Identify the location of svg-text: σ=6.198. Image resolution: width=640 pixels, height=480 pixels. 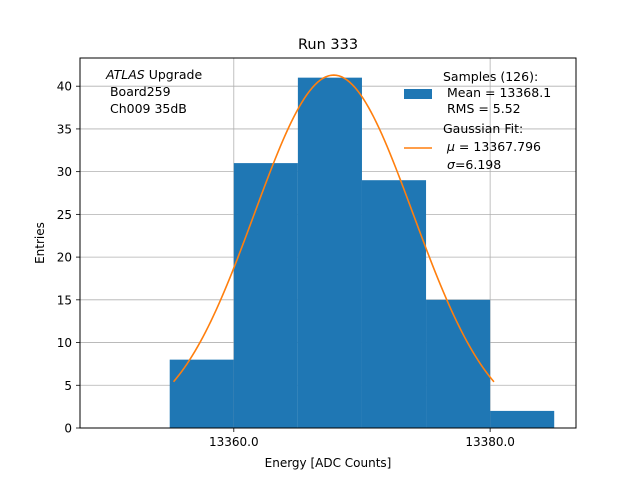
(474, 164).